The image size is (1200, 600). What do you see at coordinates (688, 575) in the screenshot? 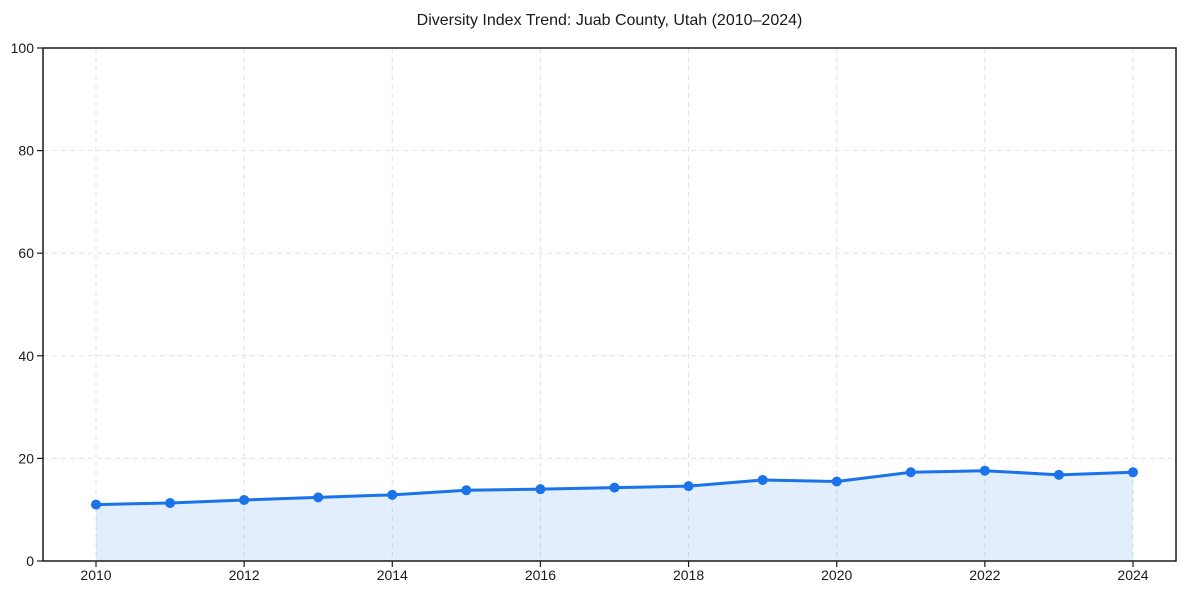
I see `x-tick-label: 2018` at bounding box center [688, 575].